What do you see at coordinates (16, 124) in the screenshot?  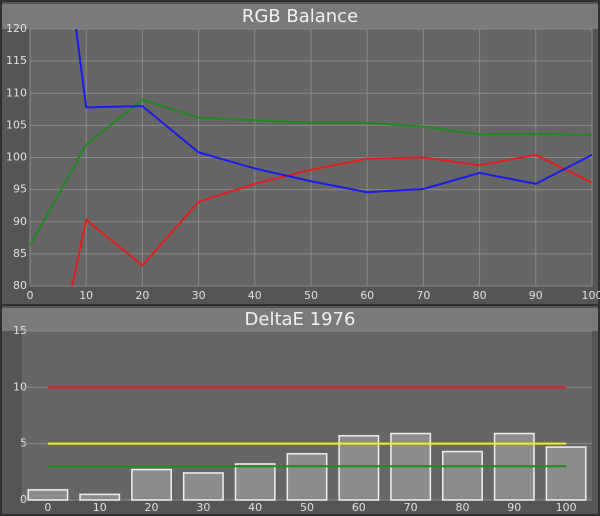 I see `y-tick-label: 105` at bounding box center [16, 124].